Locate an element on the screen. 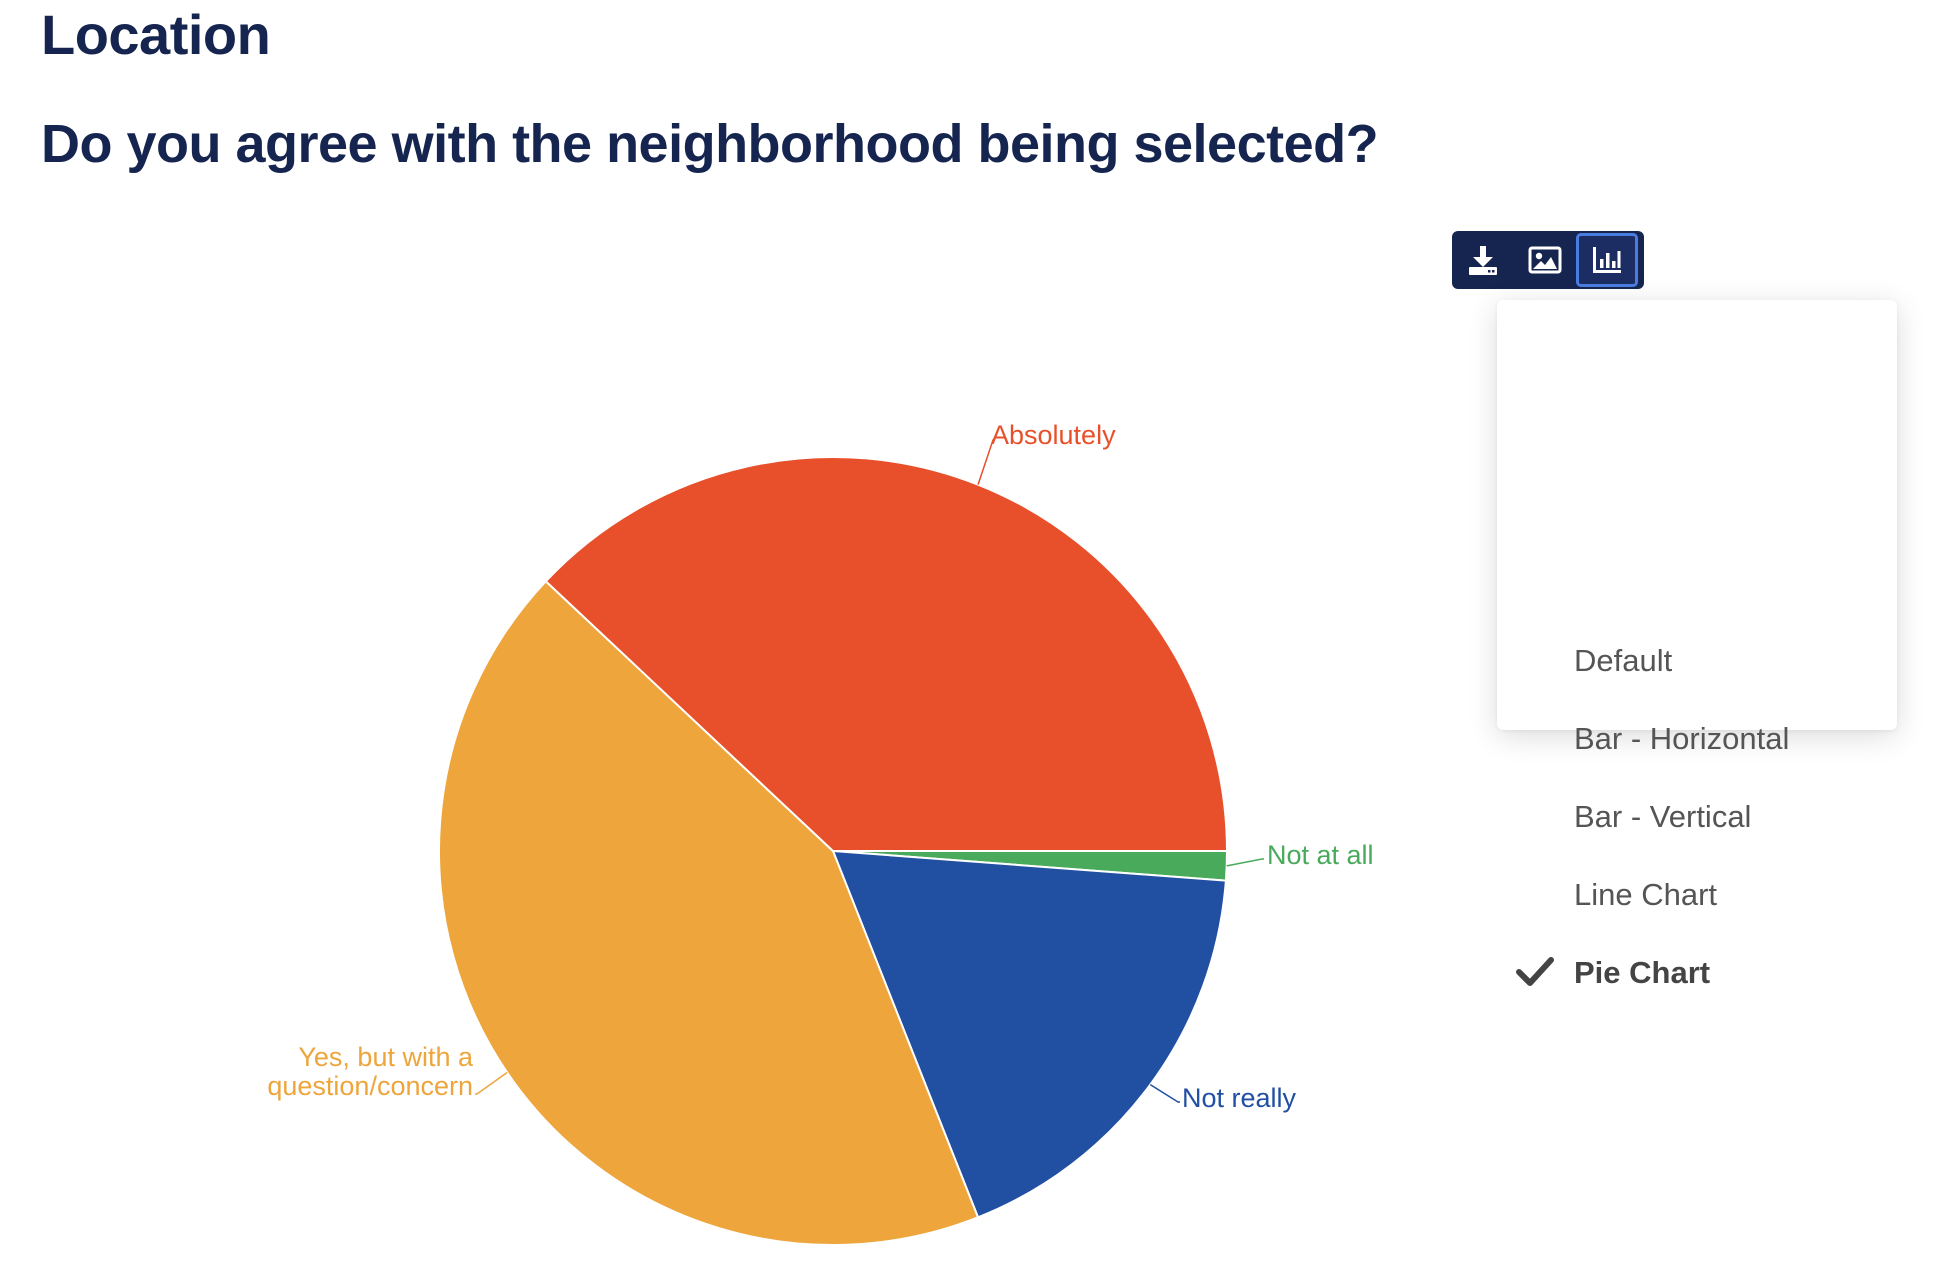 The width and height of the screenshot is (1948, 1286). pie-label-yes-but-with-a-question-concern: Yes, but with a question/concern is located at coordinates (370, 1071).